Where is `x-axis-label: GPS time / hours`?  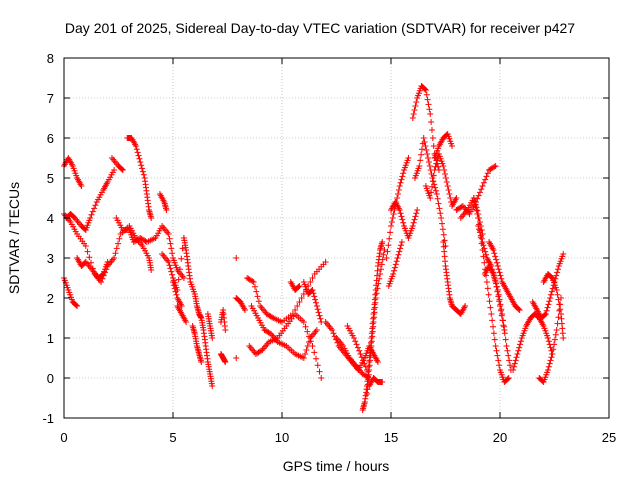 x-axis-label: GPS time / hours is located at coordinates (336, 466).